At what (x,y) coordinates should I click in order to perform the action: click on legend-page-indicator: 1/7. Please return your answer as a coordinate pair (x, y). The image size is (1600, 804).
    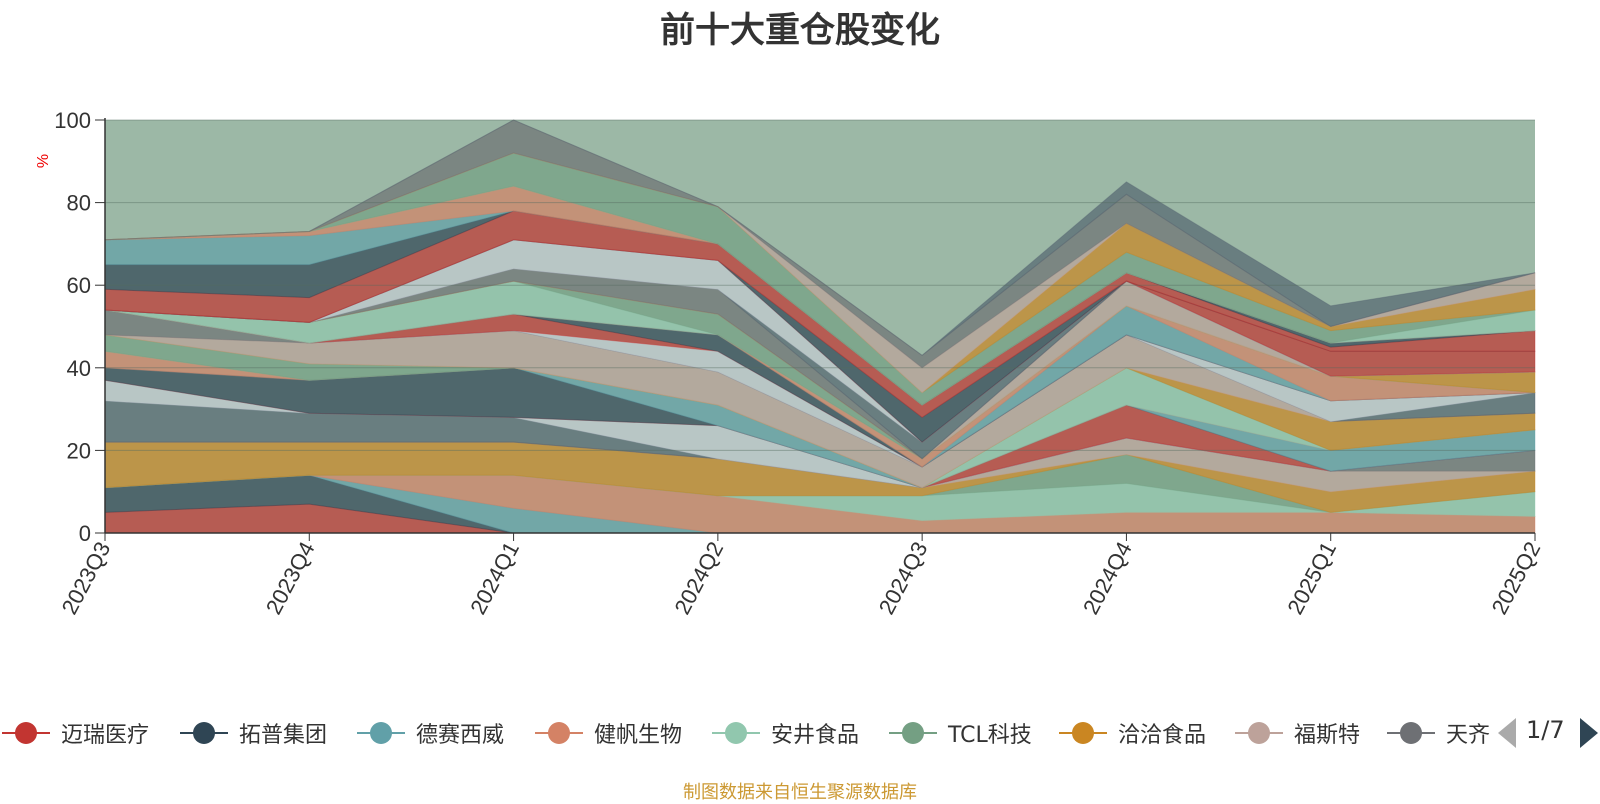
    Looking at the image, I should click on (1545, 730).